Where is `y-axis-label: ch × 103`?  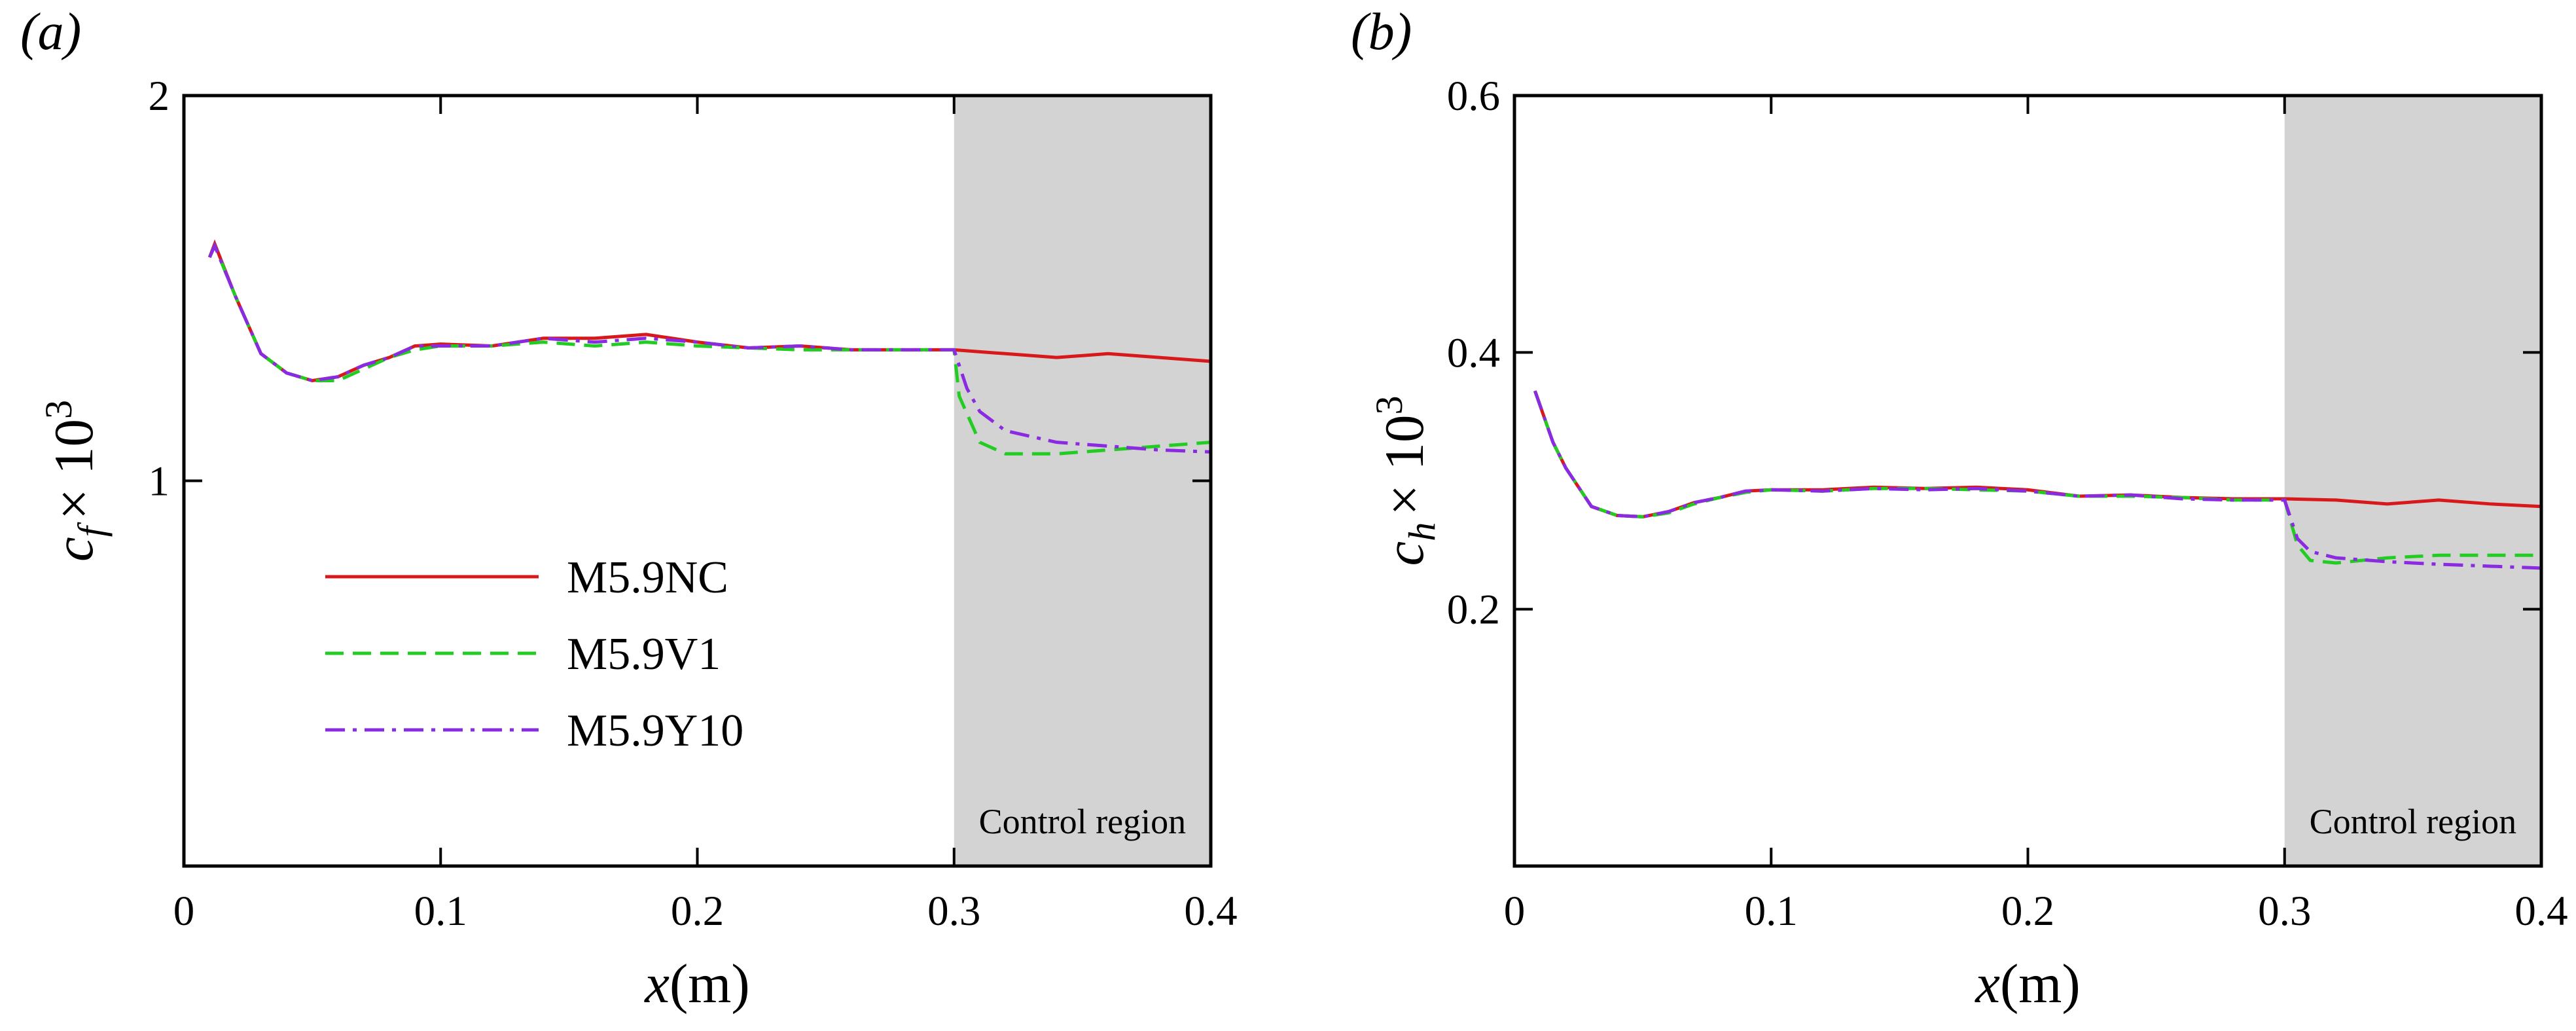
y-axis-label: ch × 103 is located at coordinates (1405, 481).